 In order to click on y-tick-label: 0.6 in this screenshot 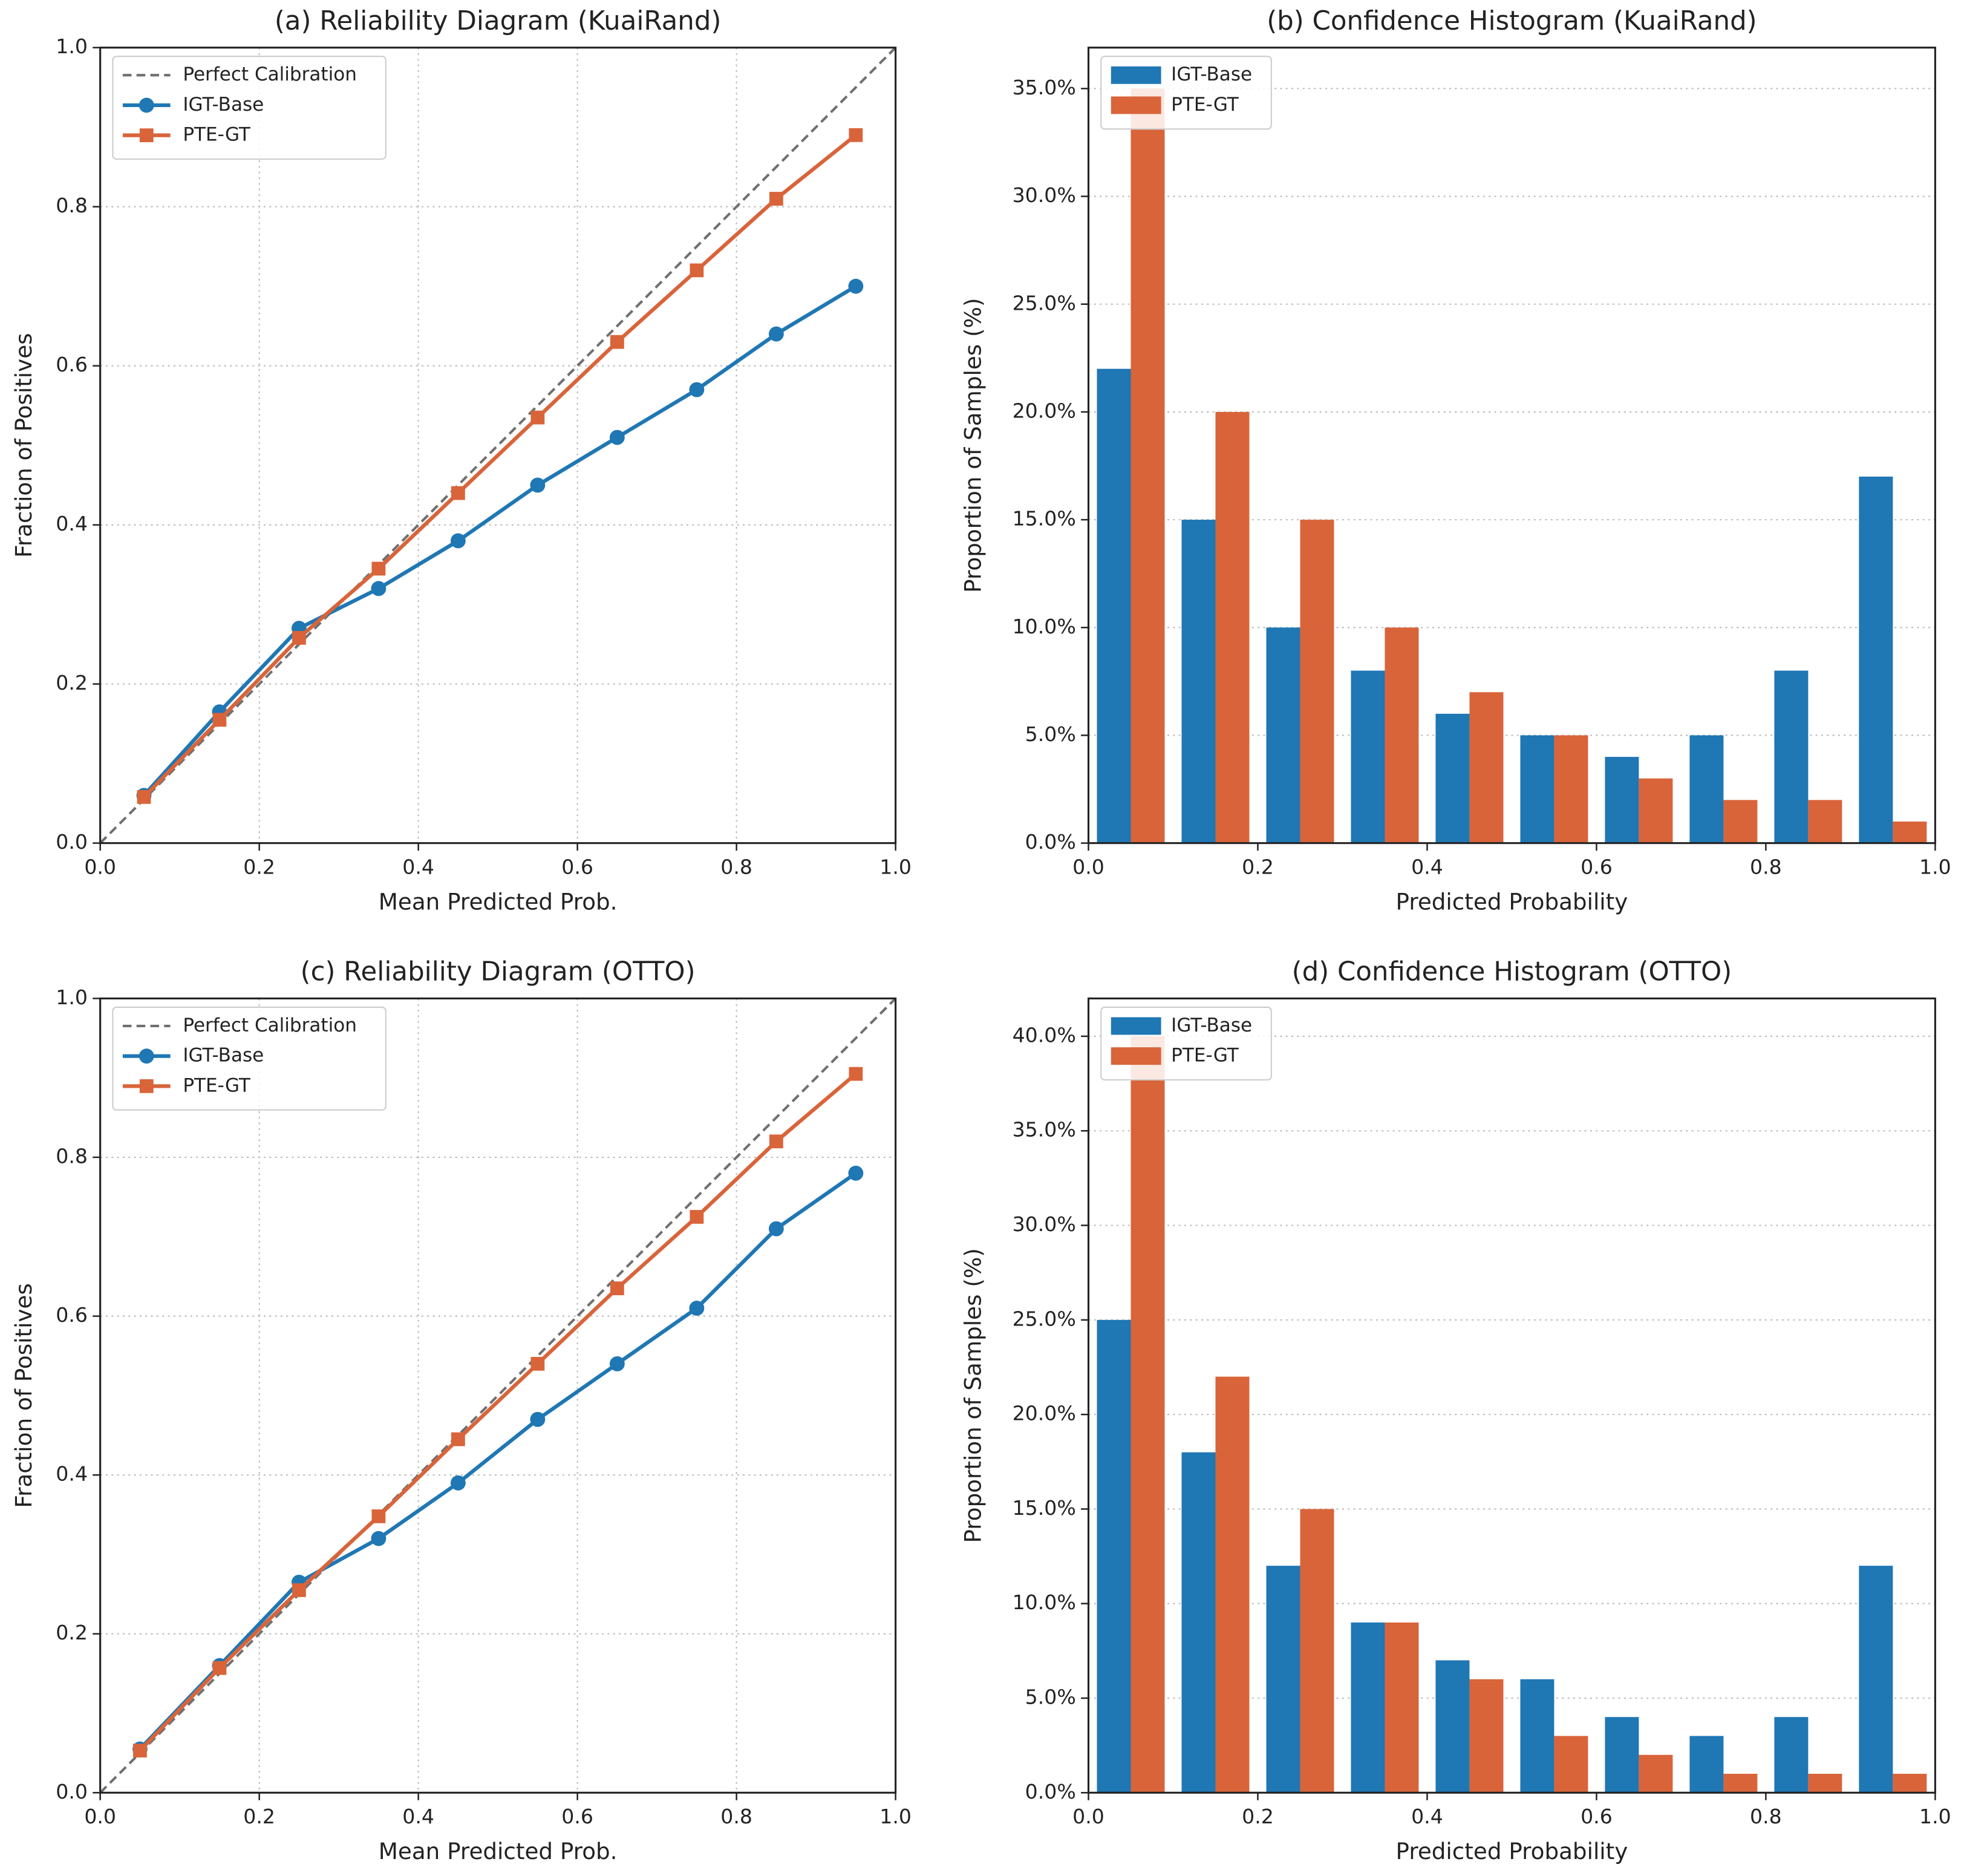, I will do `click(72, 364)`.